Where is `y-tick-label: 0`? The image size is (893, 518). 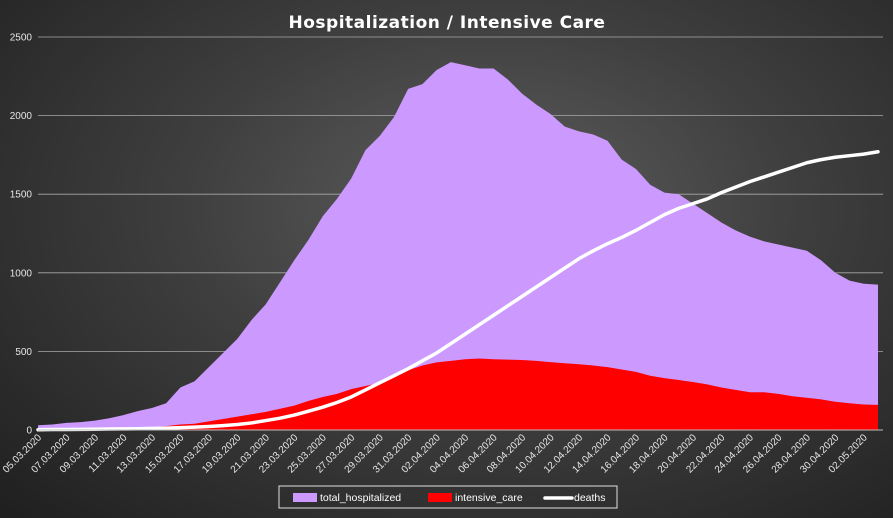
y-tick-label: 0 is located at coordinates (29, 431).